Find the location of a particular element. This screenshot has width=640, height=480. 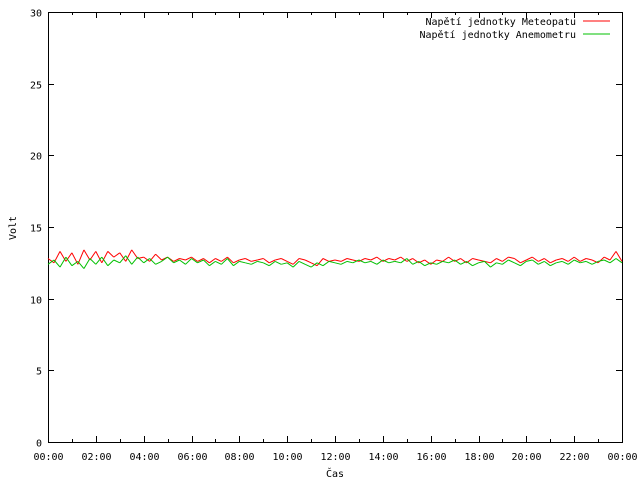

y-axis-label: Volt is located at coordinates (13, 228).